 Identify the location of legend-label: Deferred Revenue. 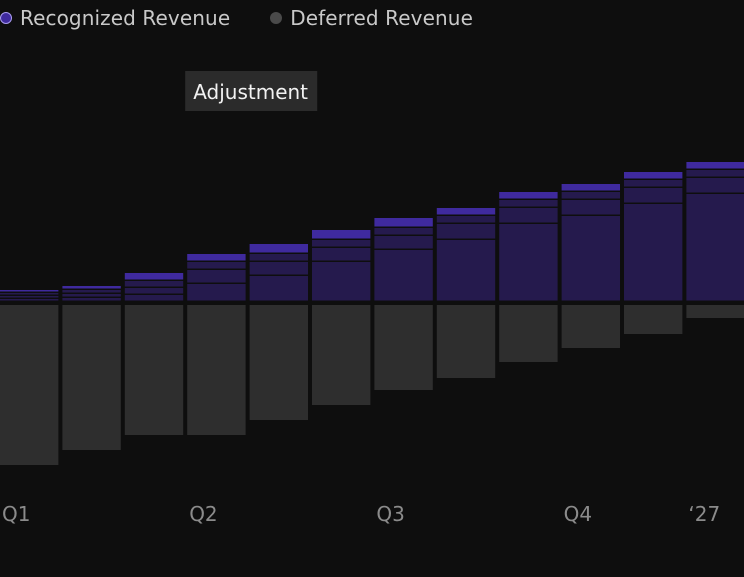
(381, 18).